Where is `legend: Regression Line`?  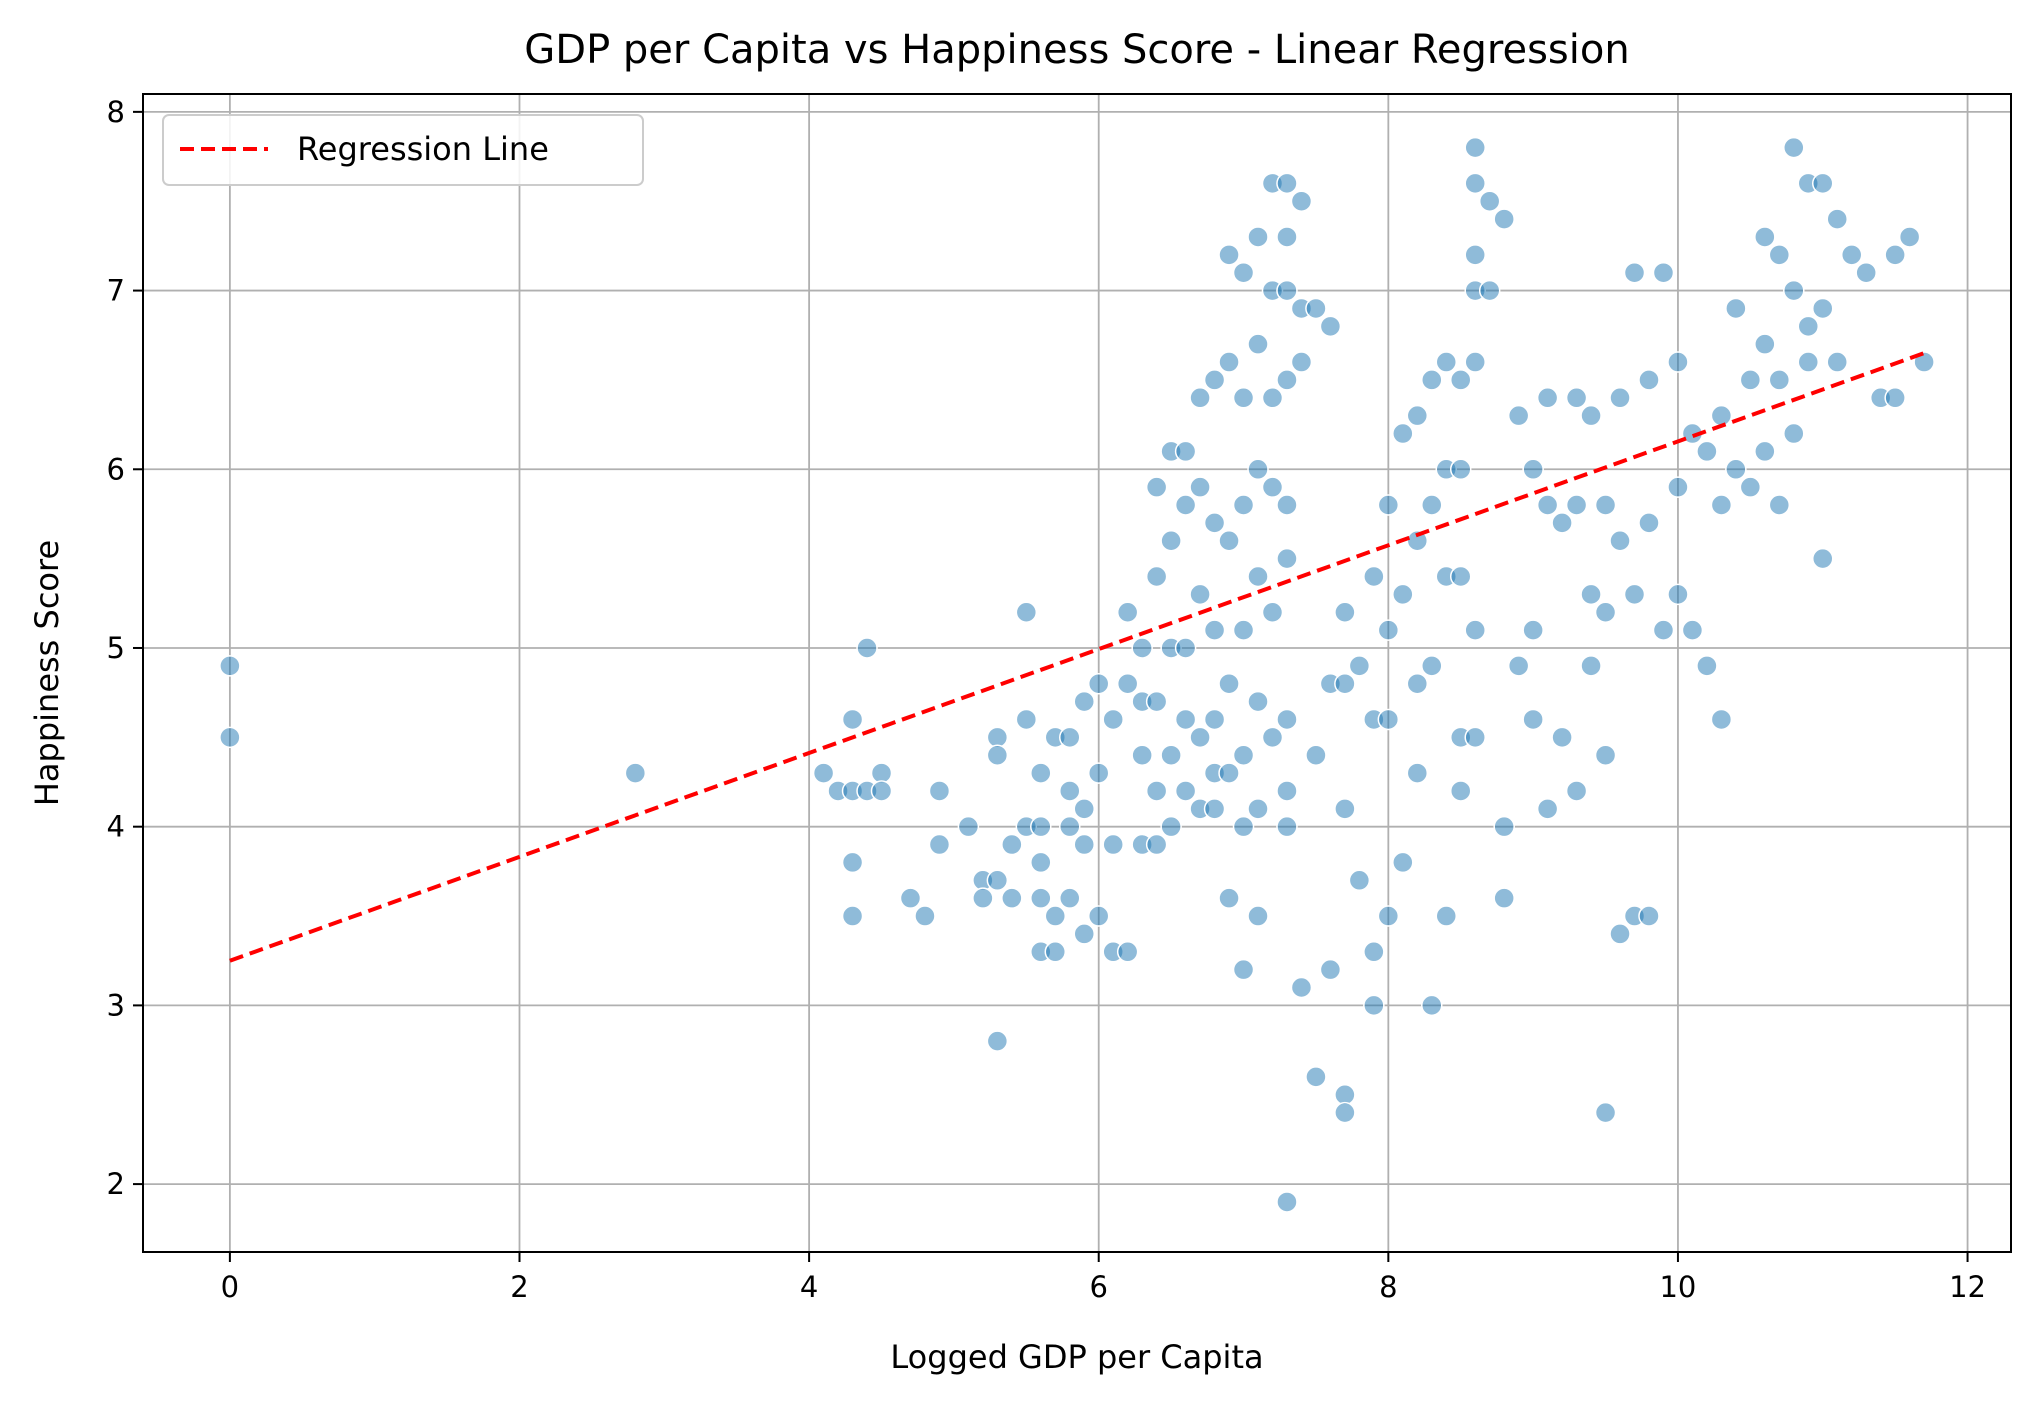 legend: Regression Line is located at coordinates (403, 150).